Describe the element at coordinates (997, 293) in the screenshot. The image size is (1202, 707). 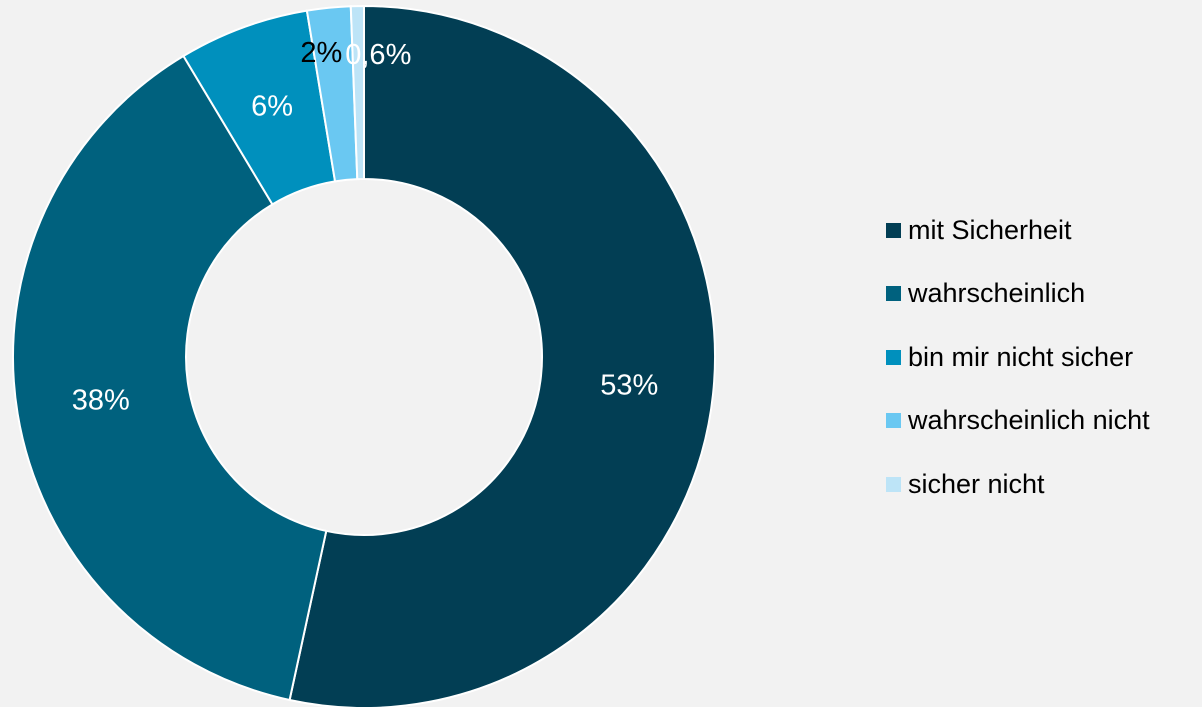
I see `legend-label: wahrscheinlich` at that location.